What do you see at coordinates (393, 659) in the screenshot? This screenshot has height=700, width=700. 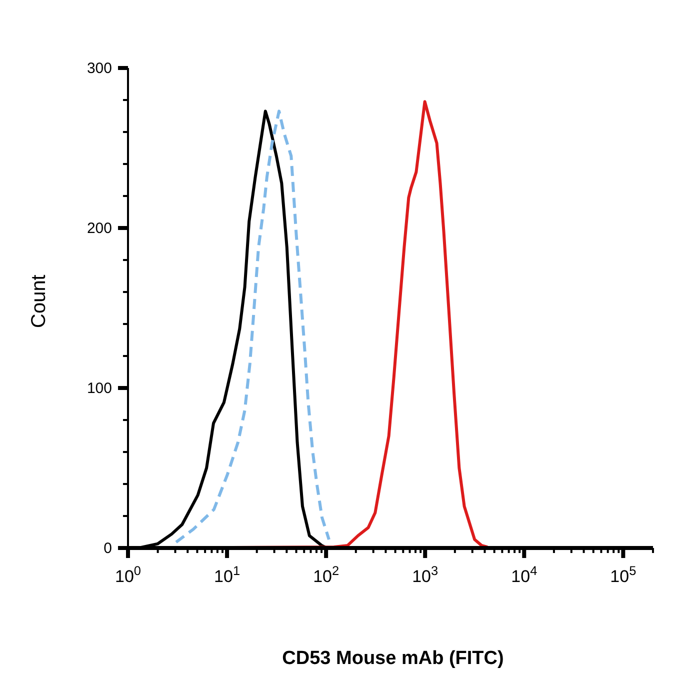 I see `x-axis-title: CD53 Mouse mAb (FITC)` at bounding box center [393, 659].